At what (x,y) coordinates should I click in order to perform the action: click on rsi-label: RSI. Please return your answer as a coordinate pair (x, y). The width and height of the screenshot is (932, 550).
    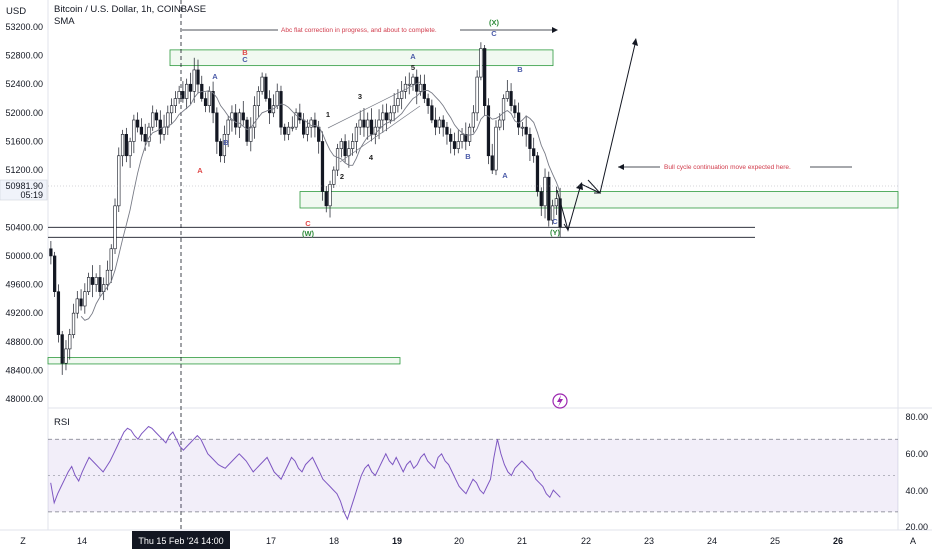
    Looking at the image, I should click on (62, 422).